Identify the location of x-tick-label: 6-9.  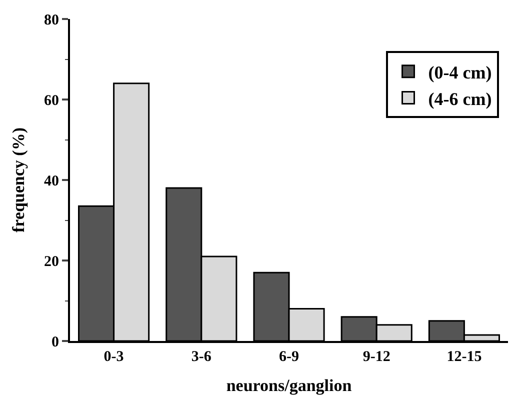
(289, 357).